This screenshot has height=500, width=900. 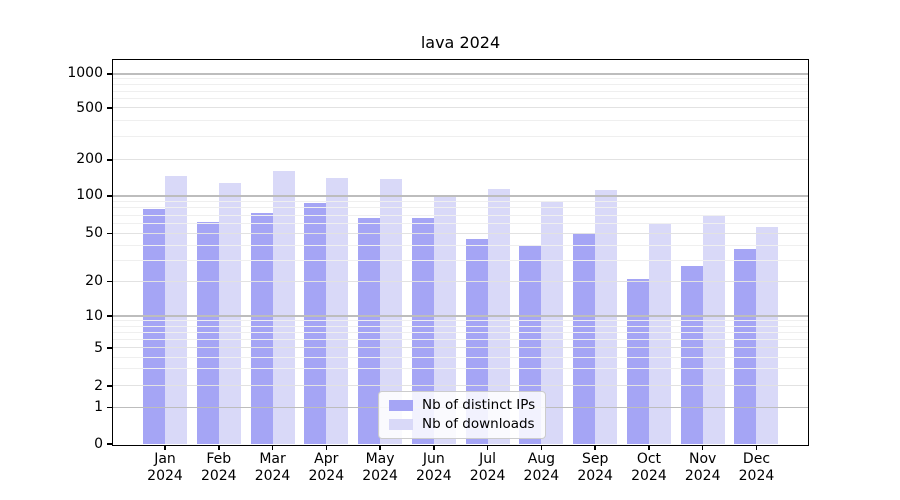 What do you see at coordinates (98, 443) in the screenshot?
I see `y-tick-label-0: 0` at bounding box center [98, 443].